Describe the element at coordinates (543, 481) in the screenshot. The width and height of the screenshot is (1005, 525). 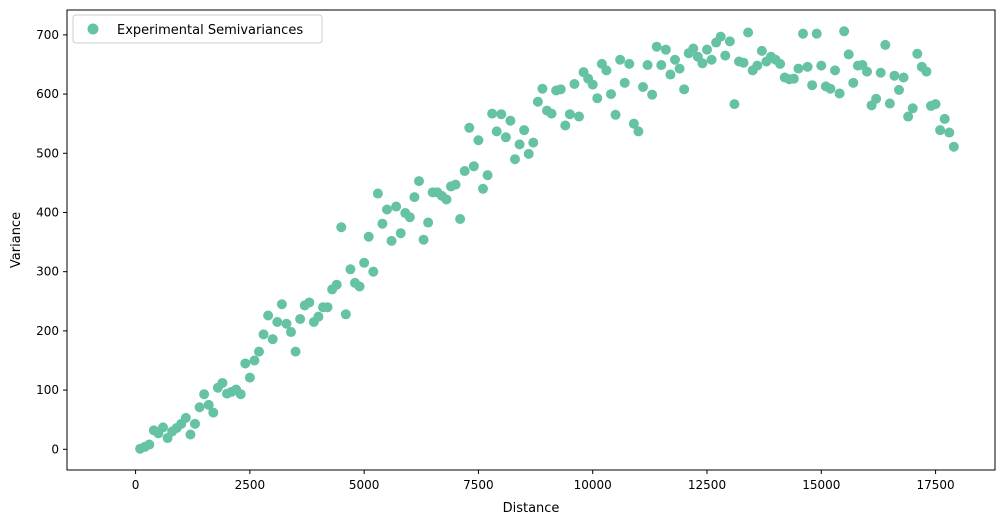
I see `x-axis-ticks: 0 2500 5000 7500 10000 12500 15000 17500` at that location.